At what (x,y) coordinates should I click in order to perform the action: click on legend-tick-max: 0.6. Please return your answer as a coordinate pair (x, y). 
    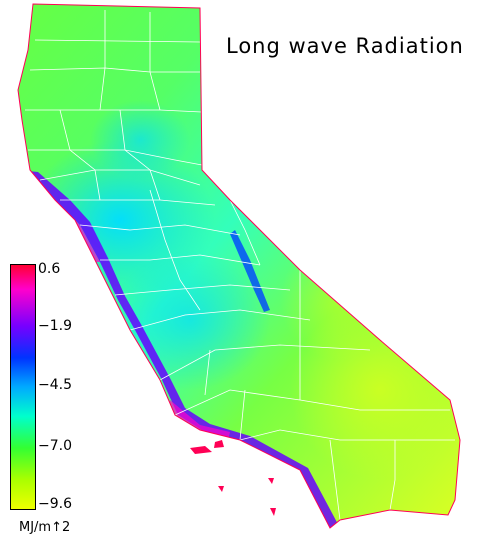
    Looking at the image, I should click on (49, 269).